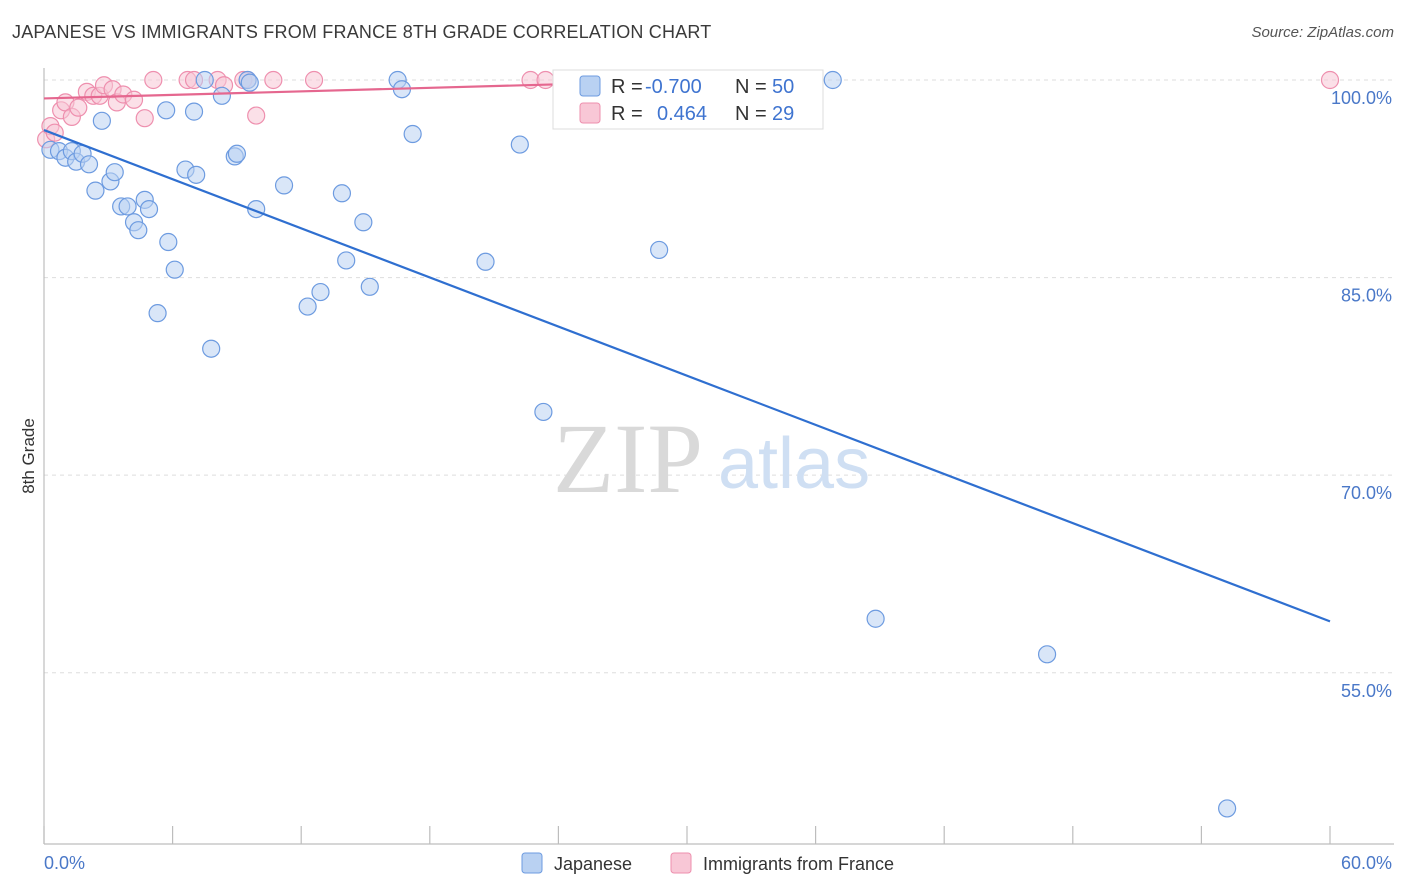  I want to click on legend-n-label-france: N =, so click(751, 114).